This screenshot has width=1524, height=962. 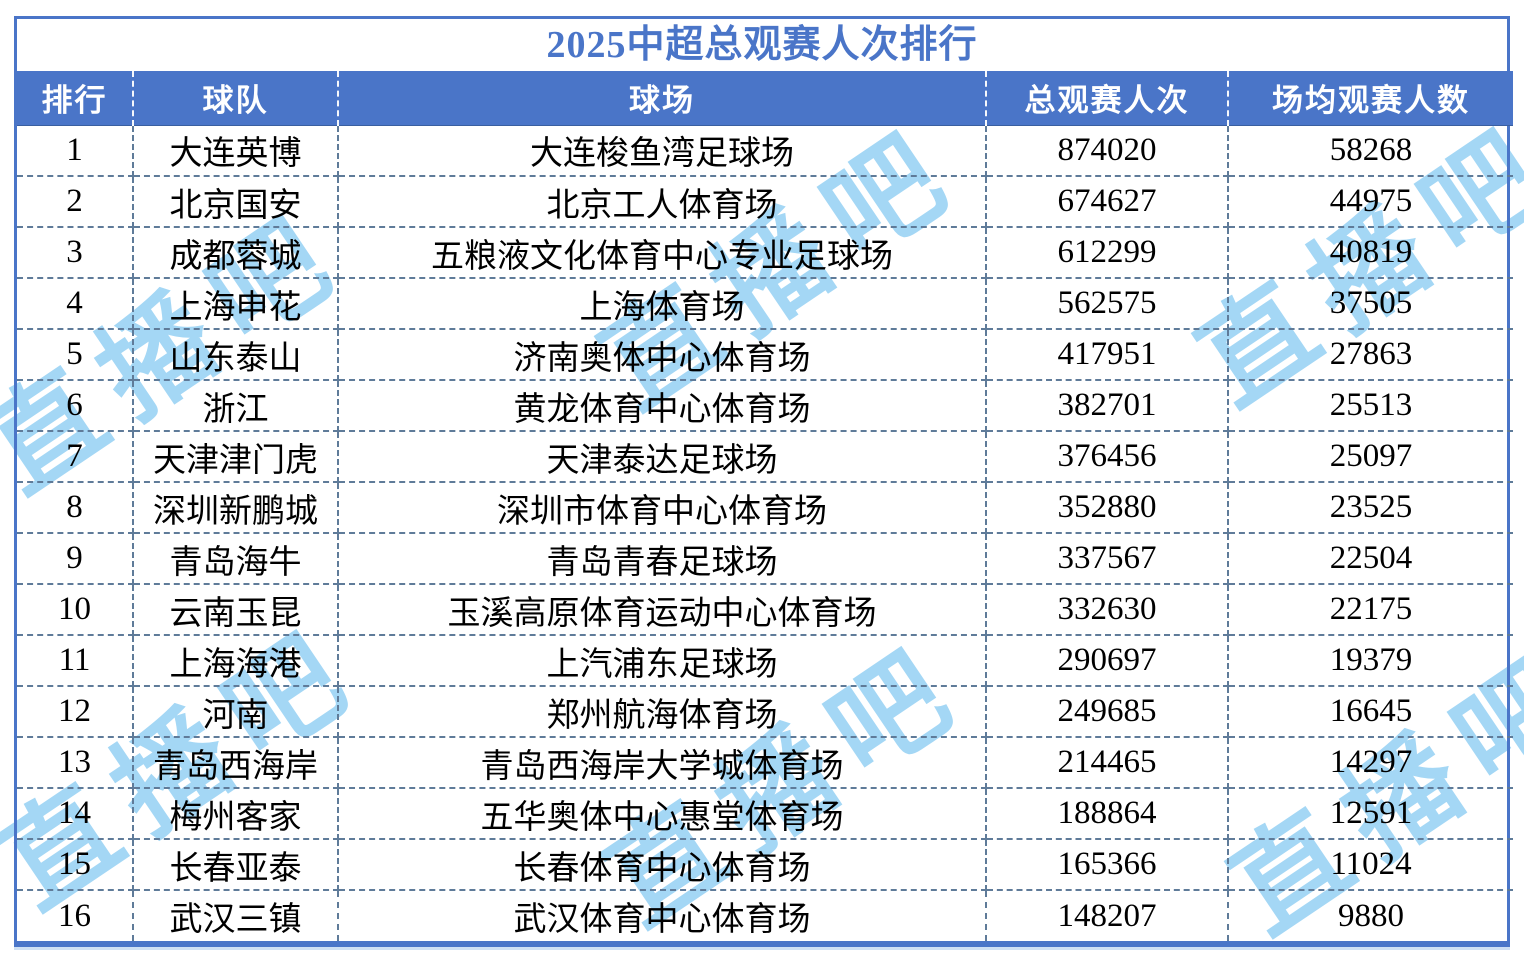 What do you see at coordinates (1107, 661) in the screenshot?
I see `total-attendance-cell: 290697` at bounding box center [1107, 661].